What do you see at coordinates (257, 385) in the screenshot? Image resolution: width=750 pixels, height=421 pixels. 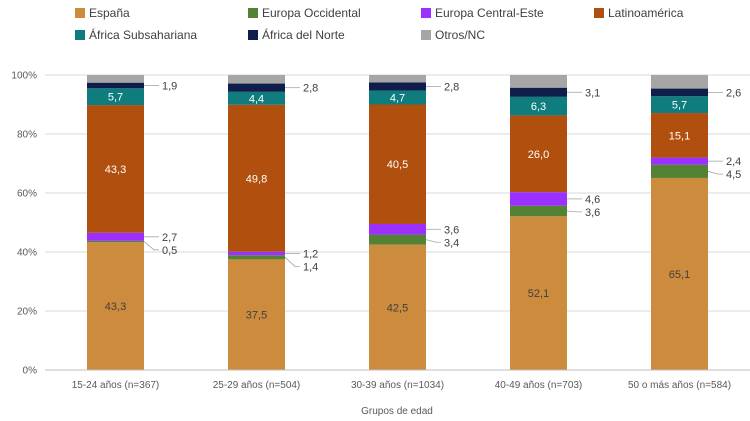 I see `x-tick-label: 25-29 años (n=504)` at bounding box center [257, 385].